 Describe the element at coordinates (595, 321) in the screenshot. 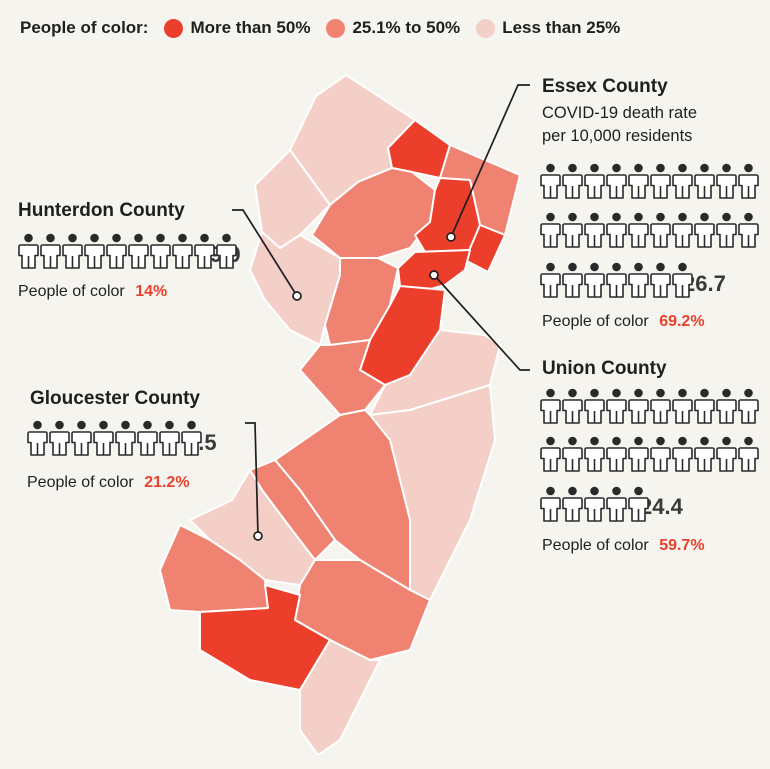

I see `essex-people-label: People of color` at that location.